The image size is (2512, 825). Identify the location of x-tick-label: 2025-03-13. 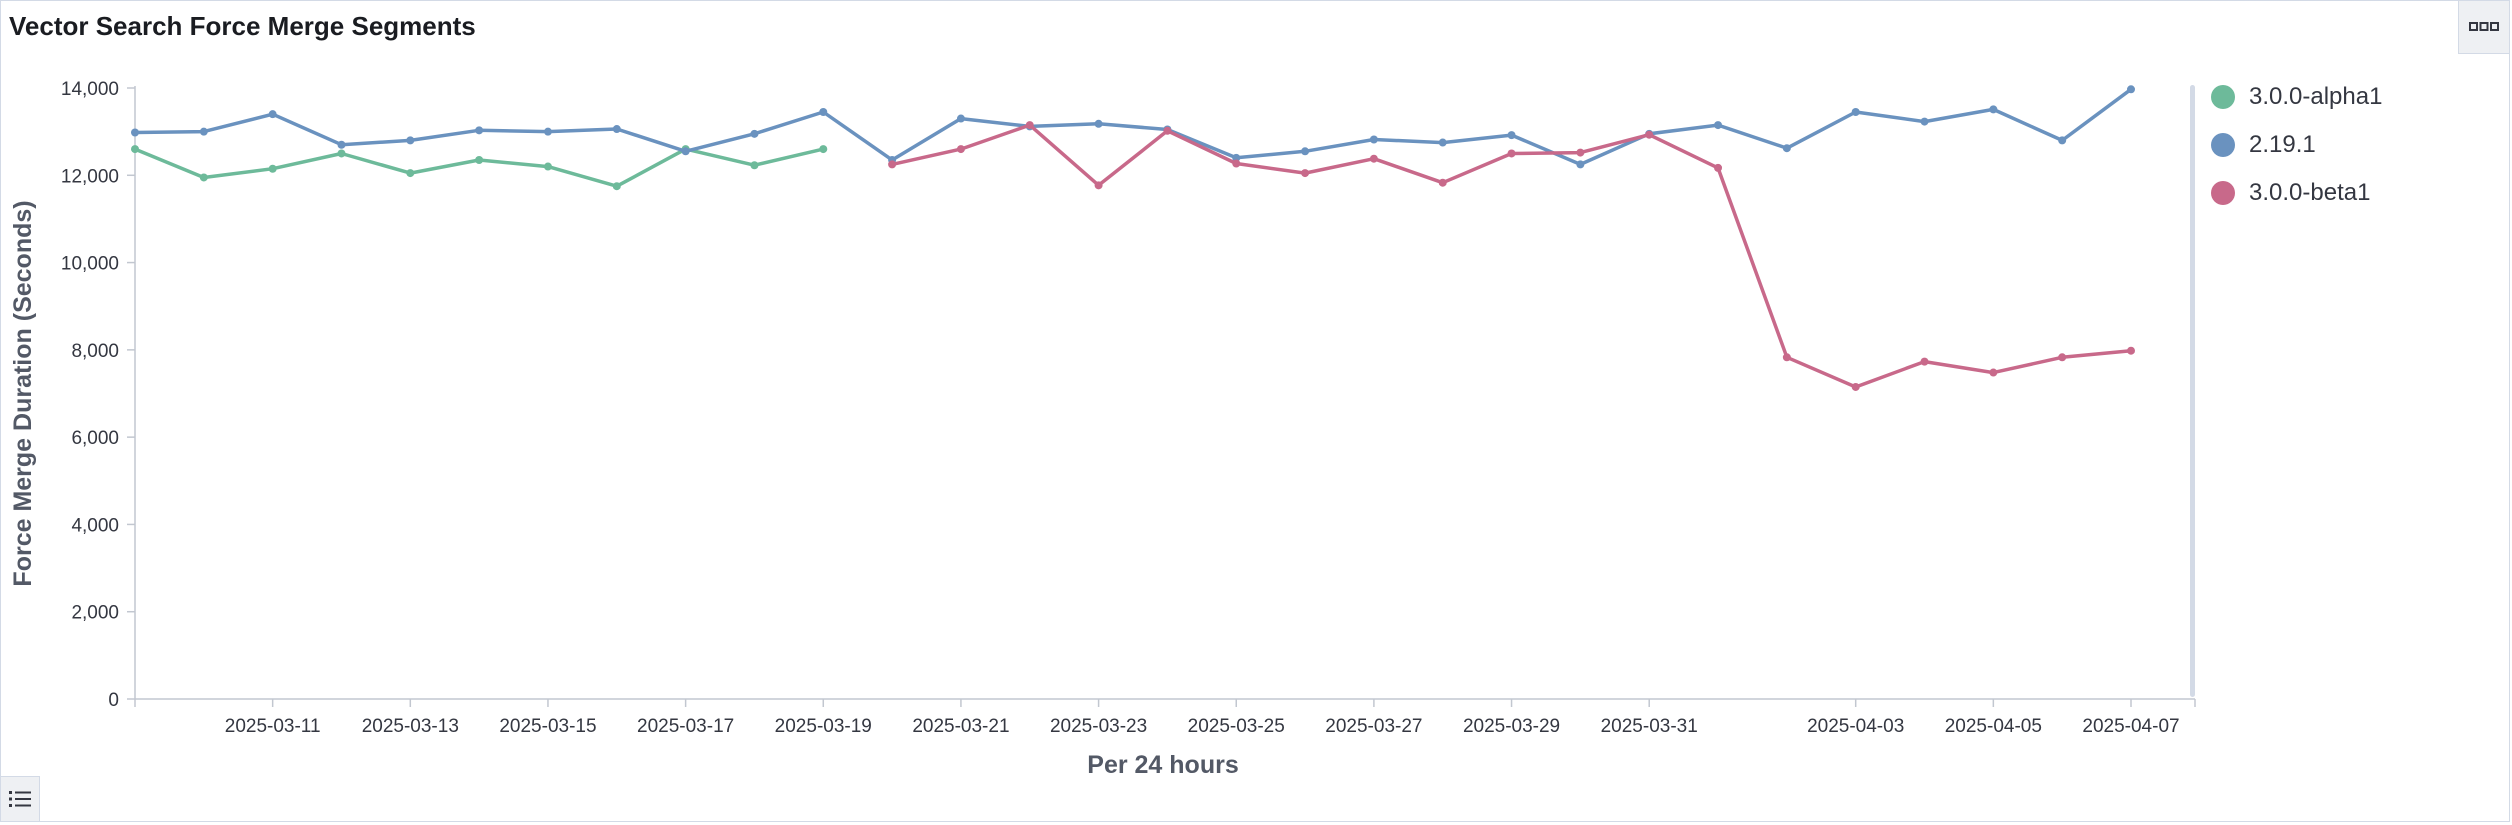
(410, 726).